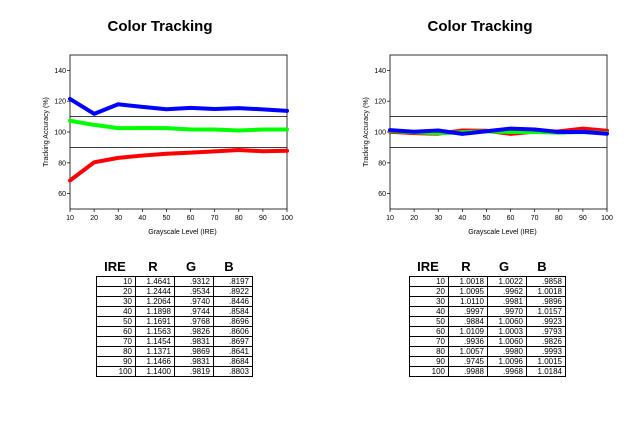 The height and width of the screenshot is (437, 640). What do you see at coordinates (468, 311) in the screenshot?
I see `table-cell: .9997` at bounding box center [468, 311].